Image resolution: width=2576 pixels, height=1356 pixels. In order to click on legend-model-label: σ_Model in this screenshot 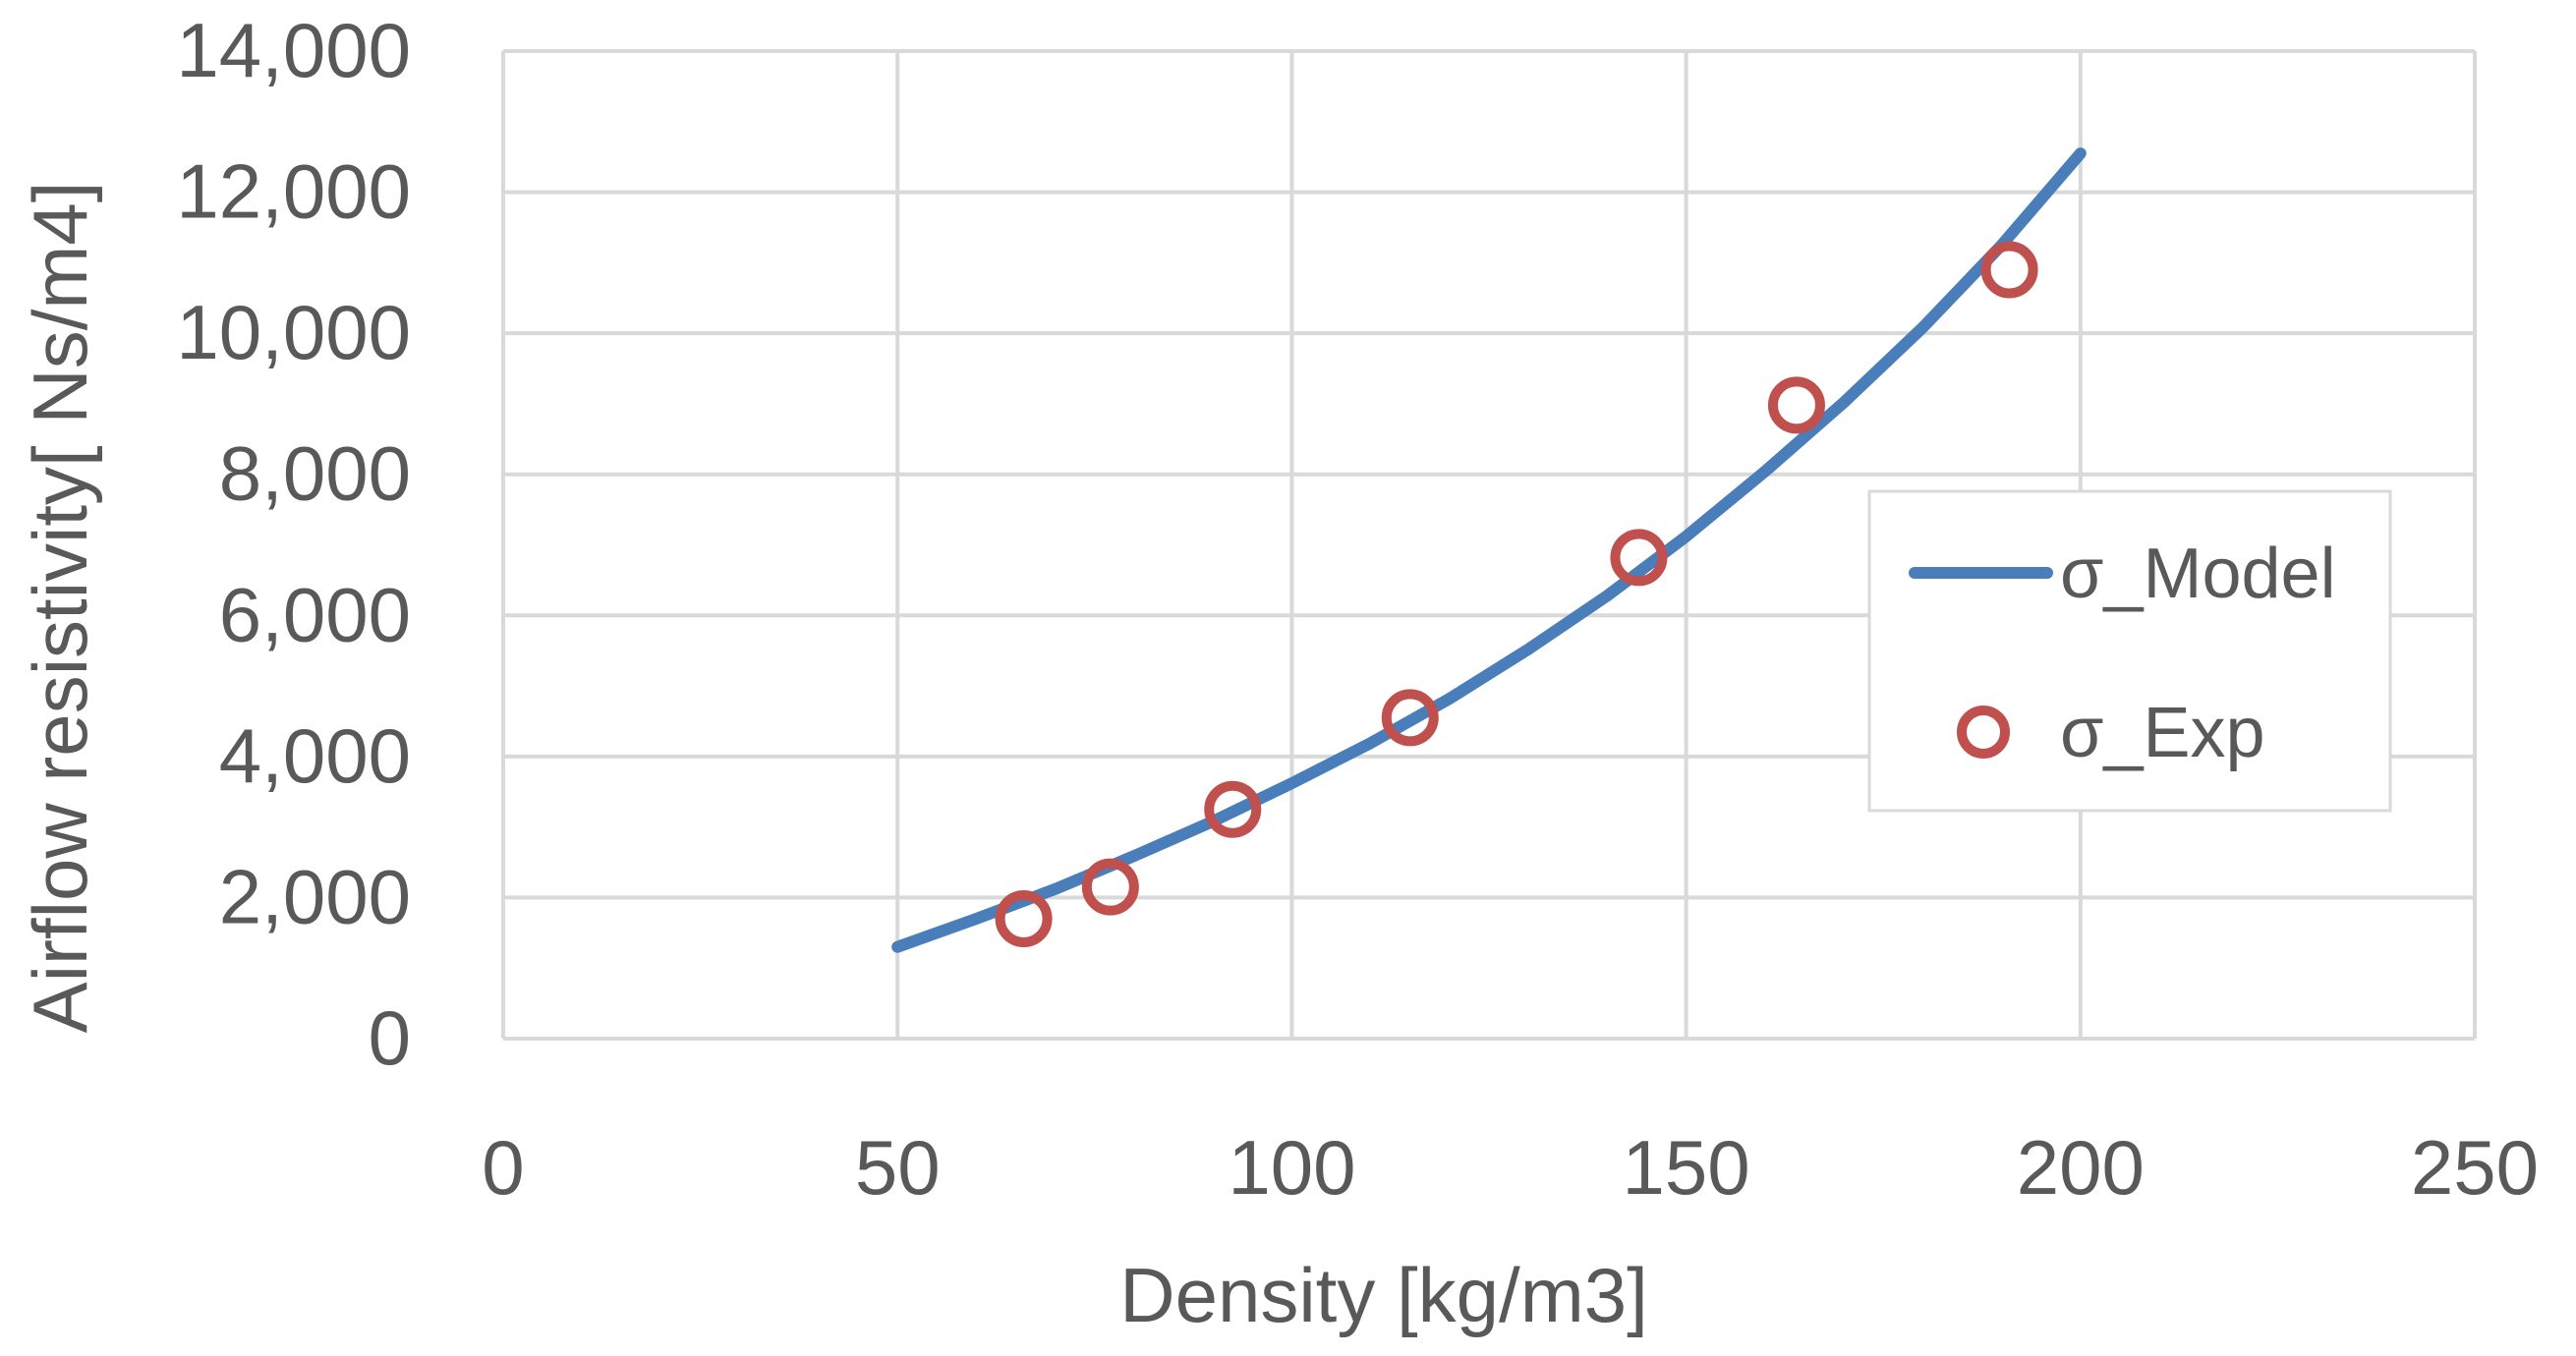, I will do `click(2198, 574)`.